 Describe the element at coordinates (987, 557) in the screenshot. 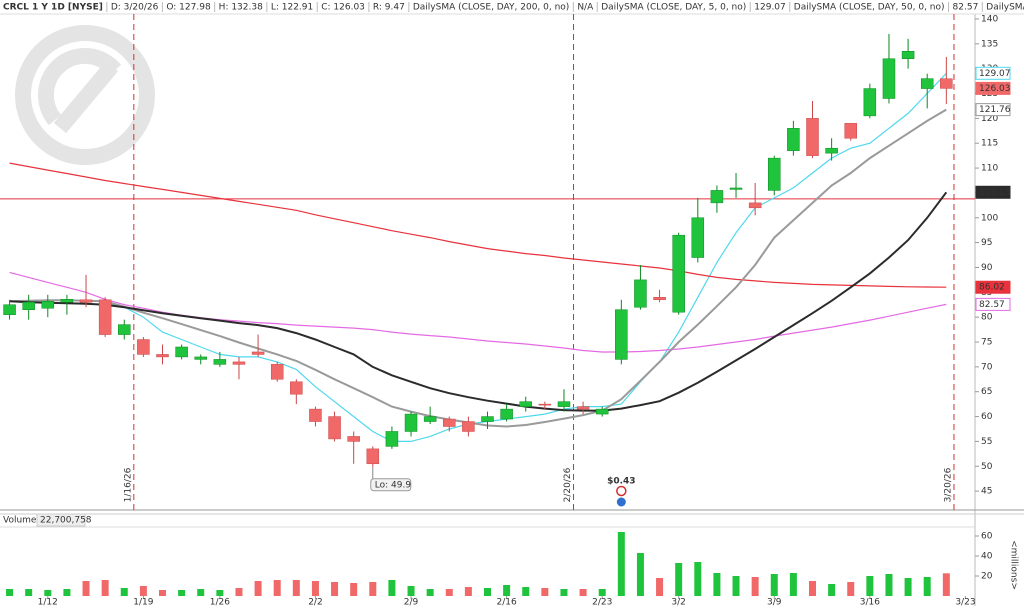

I see `y-tick-label: 40` at that location.